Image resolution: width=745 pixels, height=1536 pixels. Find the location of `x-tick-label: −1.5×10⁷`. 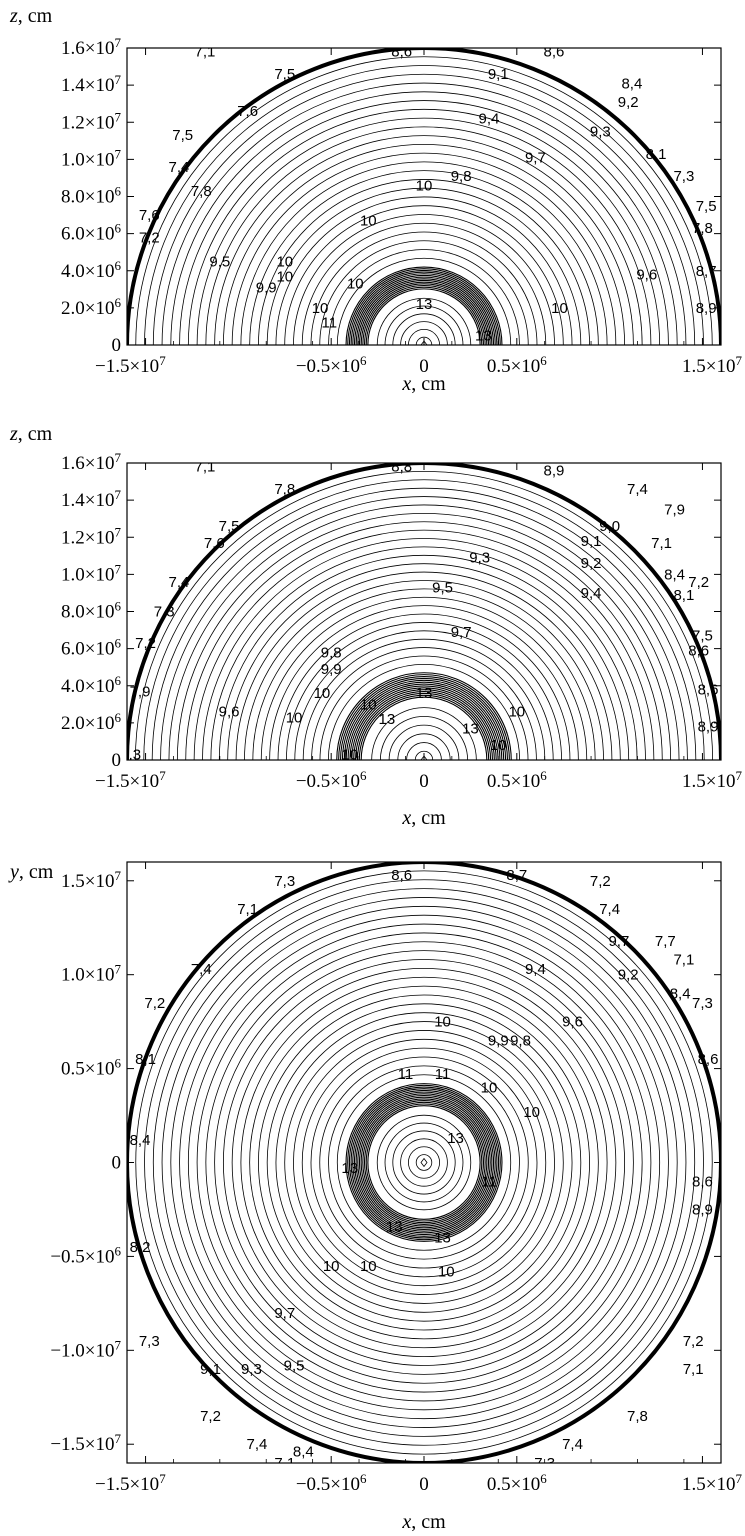

x-tick-label: −1.5×10⁷ is located at coordinates (130, 1483).